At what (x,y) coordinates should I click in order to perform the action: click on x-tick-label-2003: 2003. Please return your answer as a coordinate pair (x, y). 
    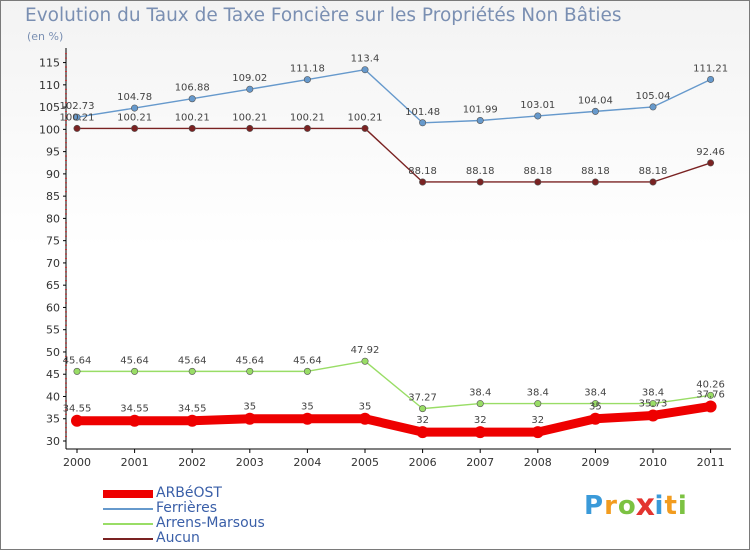
    Looking at the image, I should click on (250, 462).